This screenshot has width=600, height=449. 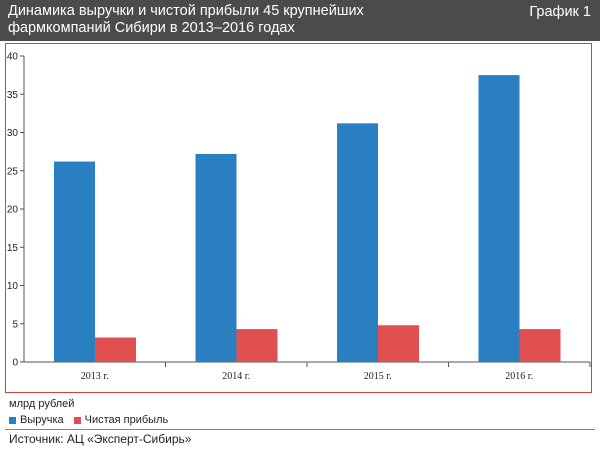 What do you see at coordinates (13, 286) in the screenshot?
I see `y-tick-label: 10` at bounding box center [13, 286].